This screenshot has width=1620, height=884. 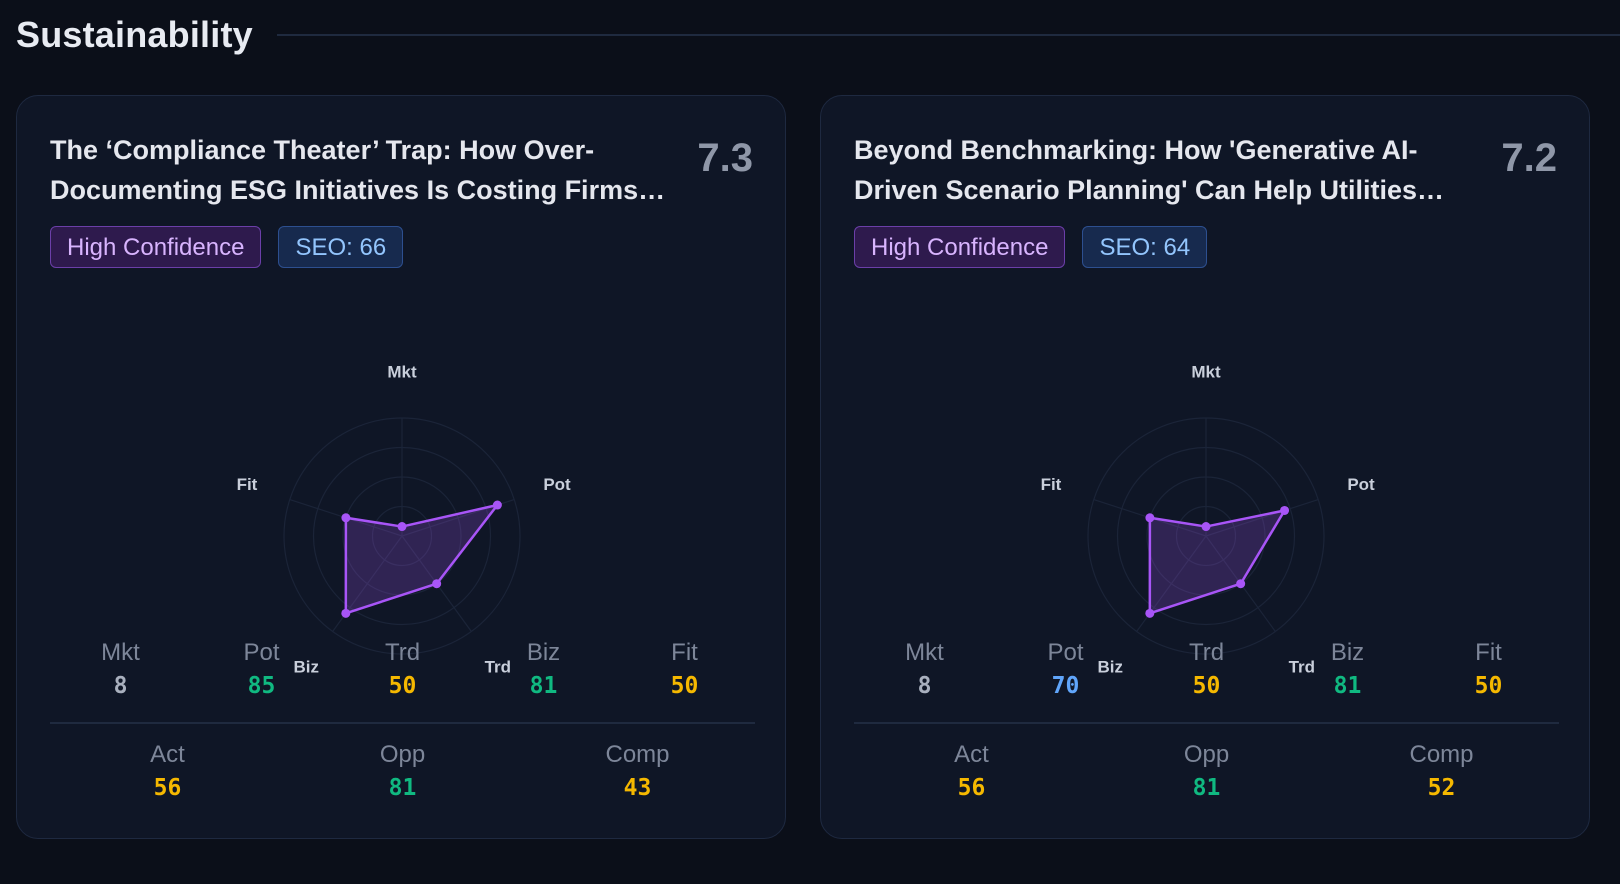 I want to click on summary-row: Act 56 Opp 81 Comp 52, so click(x=1206, y=773).